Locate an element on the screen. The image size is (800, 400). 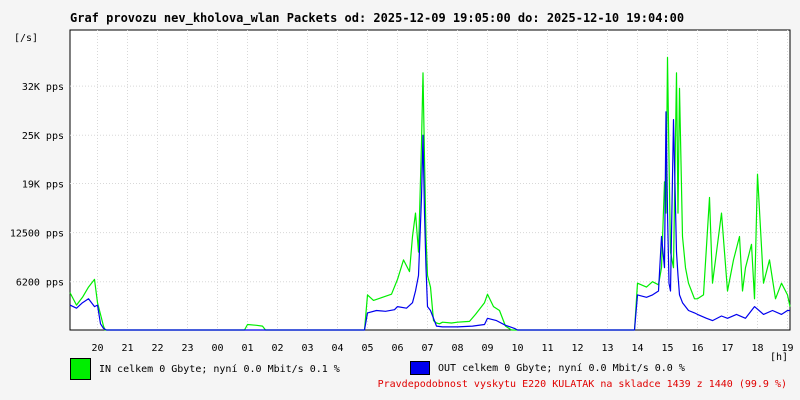
legend-out-swatch is located at coordinates (420, 368).